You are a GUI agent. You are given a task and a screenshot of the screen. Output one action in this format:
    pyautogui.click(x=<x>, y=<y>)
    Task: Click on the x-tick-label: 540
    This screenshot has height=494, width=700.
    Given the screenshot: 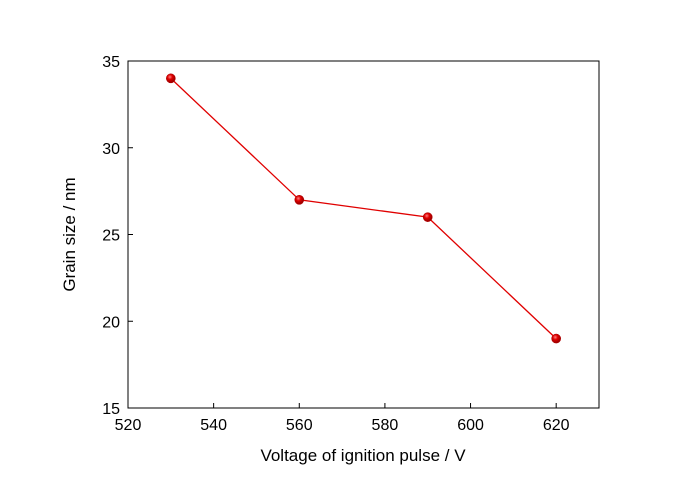 What is the action you would take?
    pyautogui.click(x=213, y=425)
    